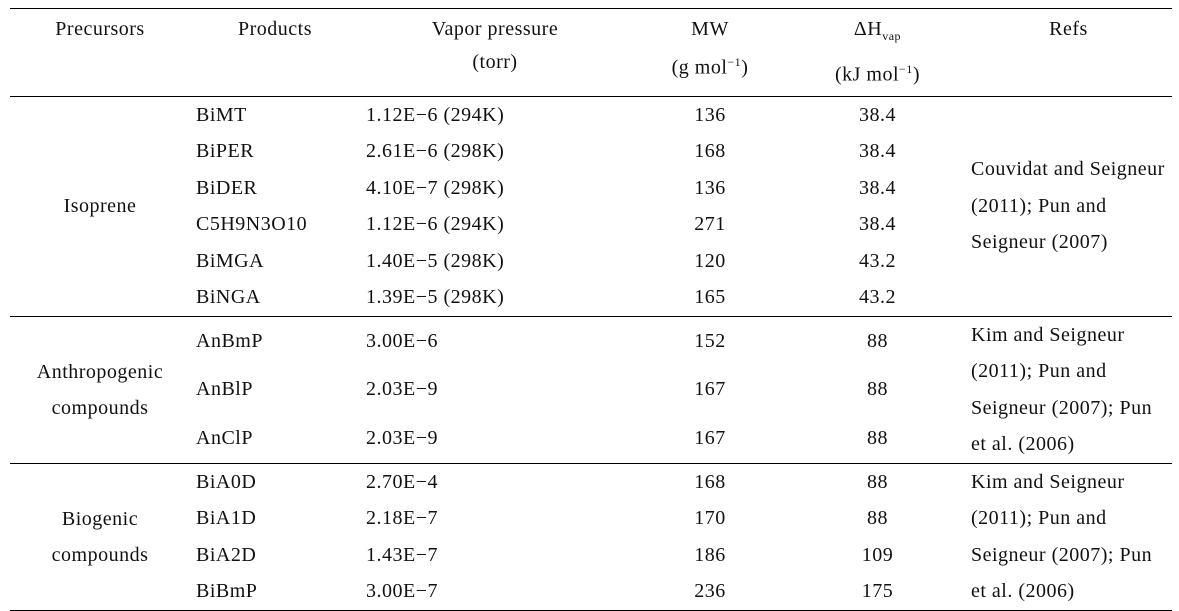  What do you see at coordinates (710, 592) in the screenshot?
I see `table-cell: 236` at bounding box center [710, 592].